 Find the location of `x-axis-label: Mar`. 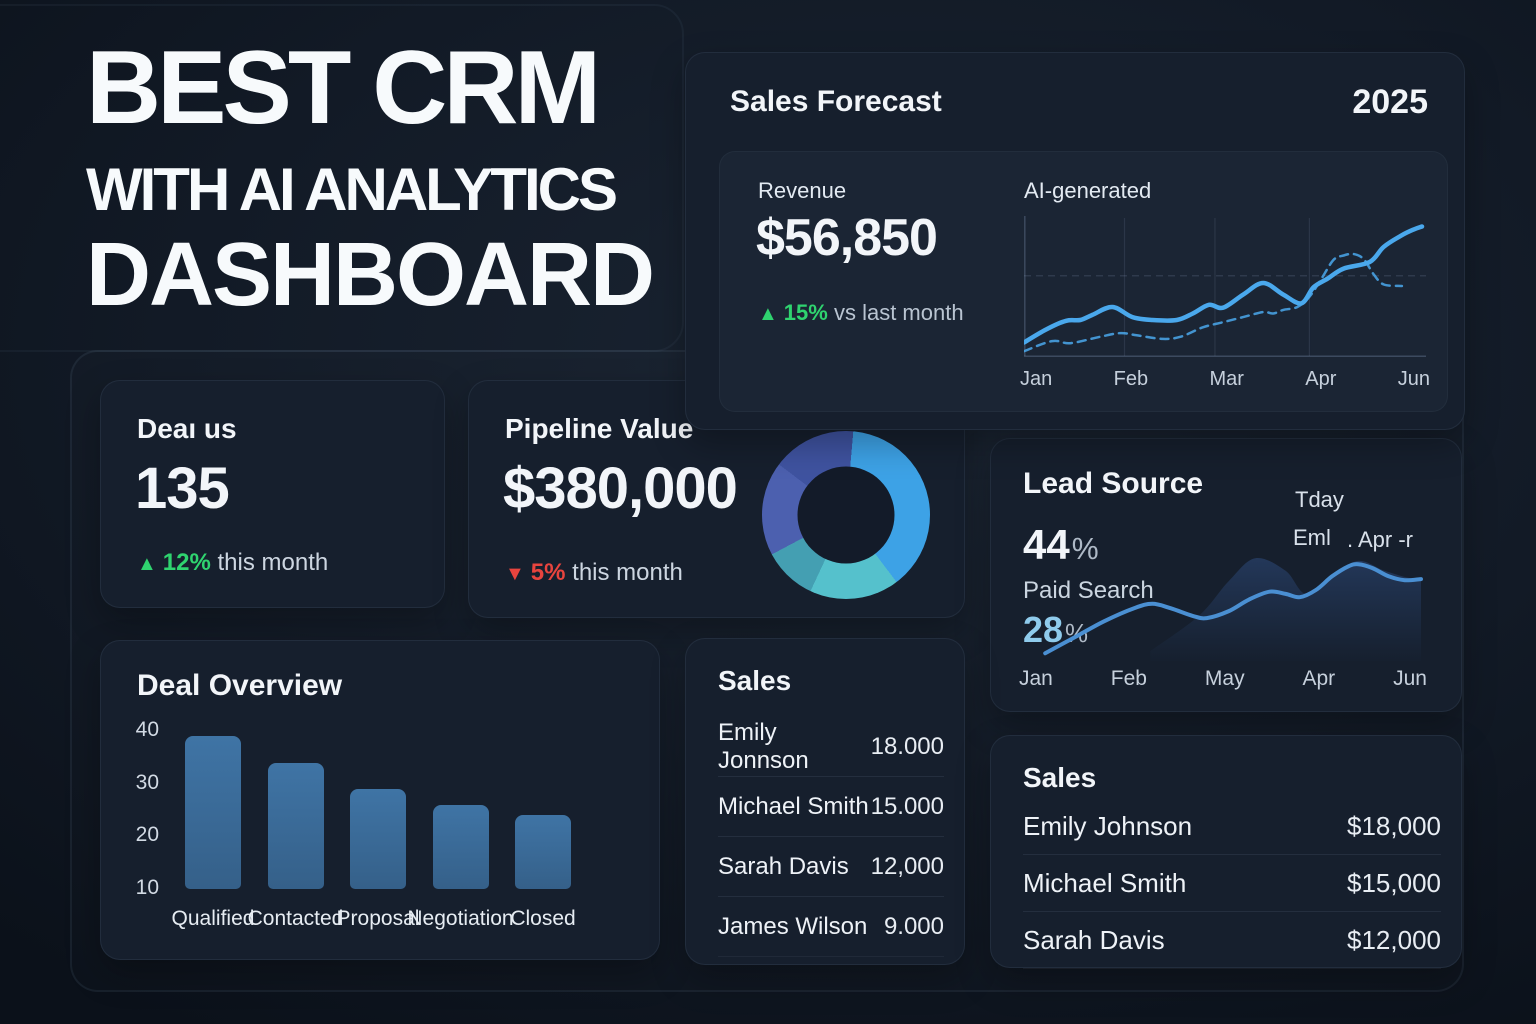

x-axis-label: Mar is located at coordinates (1226, 379).